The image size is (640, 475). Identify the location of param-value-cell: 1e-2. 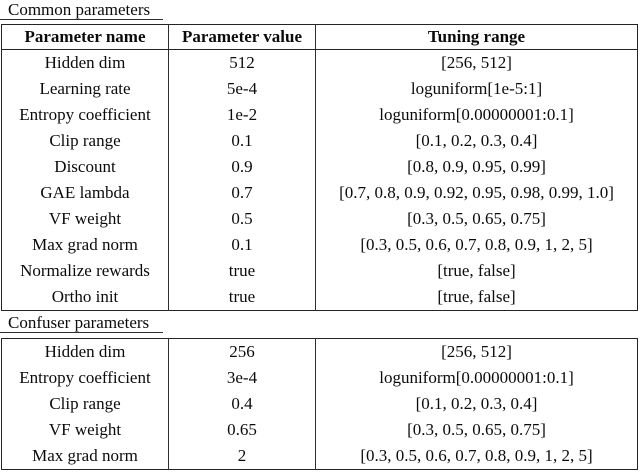
(242, 115).